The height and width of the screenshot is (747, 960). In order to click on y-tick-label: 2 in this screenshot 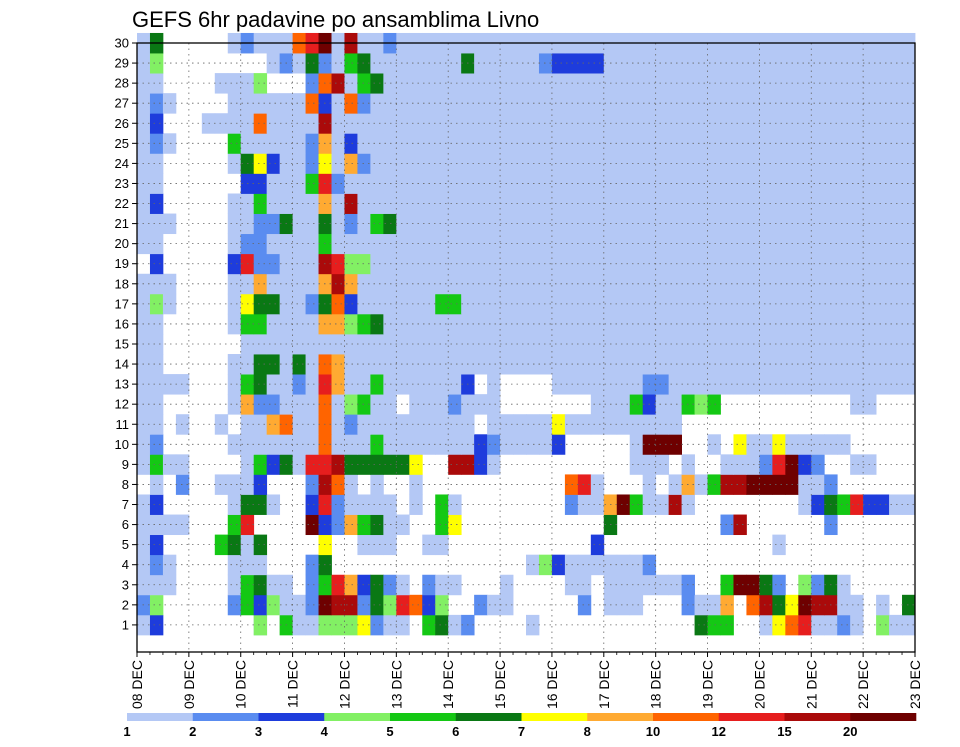, I will do `click(125, 604)`.